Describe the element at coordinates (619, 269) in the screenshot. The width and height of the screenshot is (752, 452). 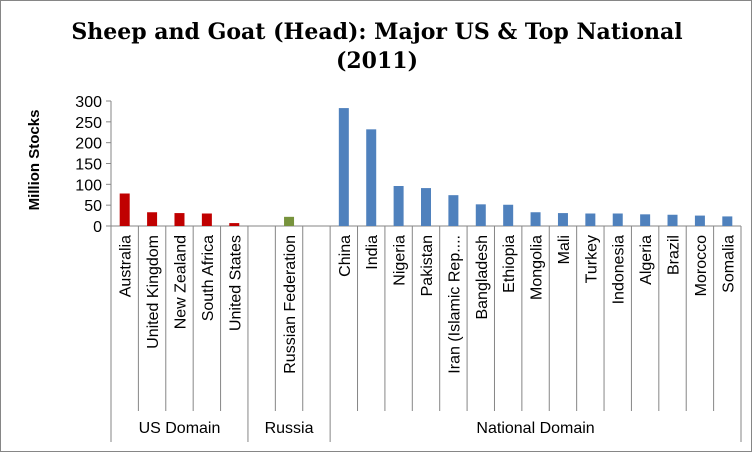
I see `category-label: Indonesia` at that location.